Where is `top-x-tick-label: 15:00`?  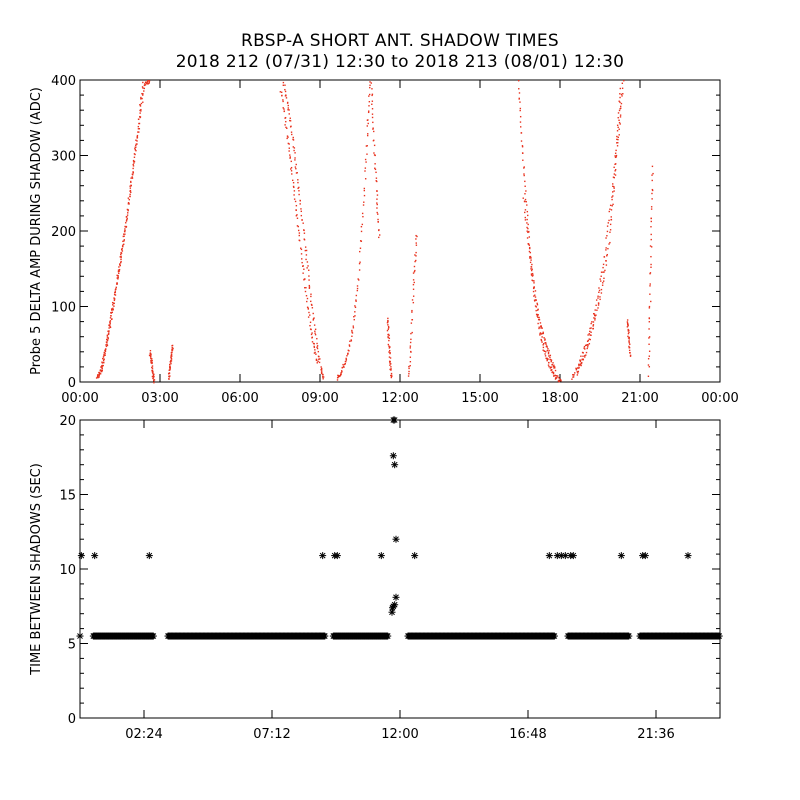 top-x-tick-label: 15:00 is located at coordinates (479, 398).